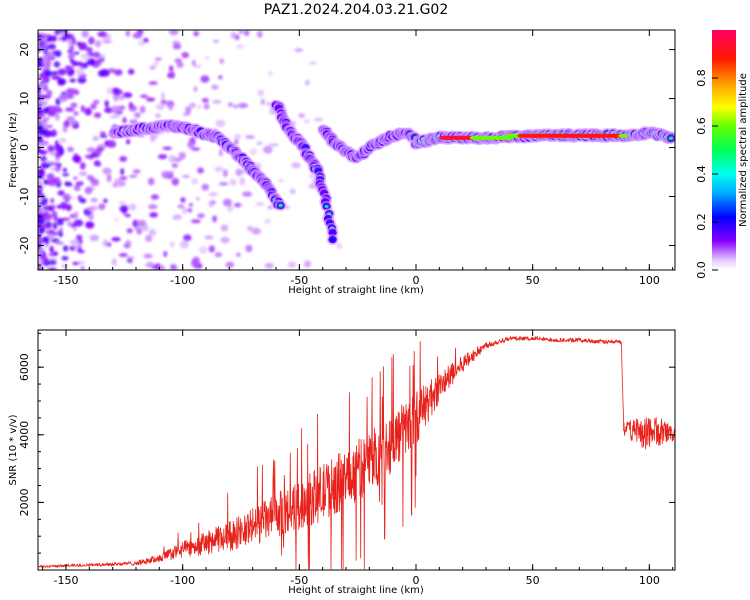  What do you see at coordinates (24, 147) in the screenshot?
I see `spectrogram-y-tick-label: 0` at bounding box center [24, 147].